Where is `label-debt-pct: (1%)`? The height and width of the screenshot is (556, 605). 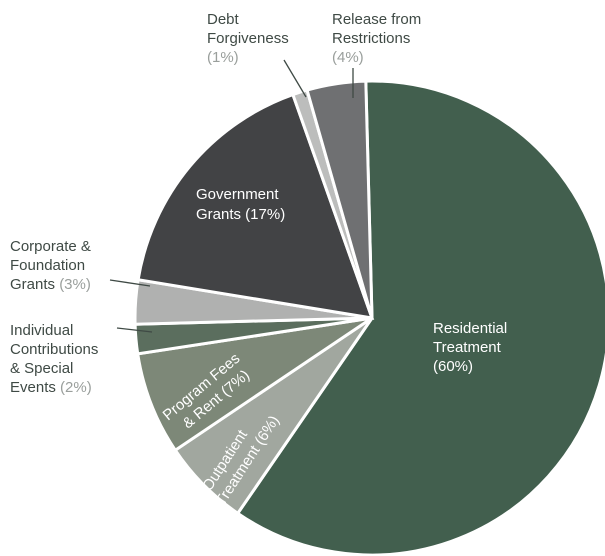 label-debt-pct: (1%) is located at coordinates (223, 57).